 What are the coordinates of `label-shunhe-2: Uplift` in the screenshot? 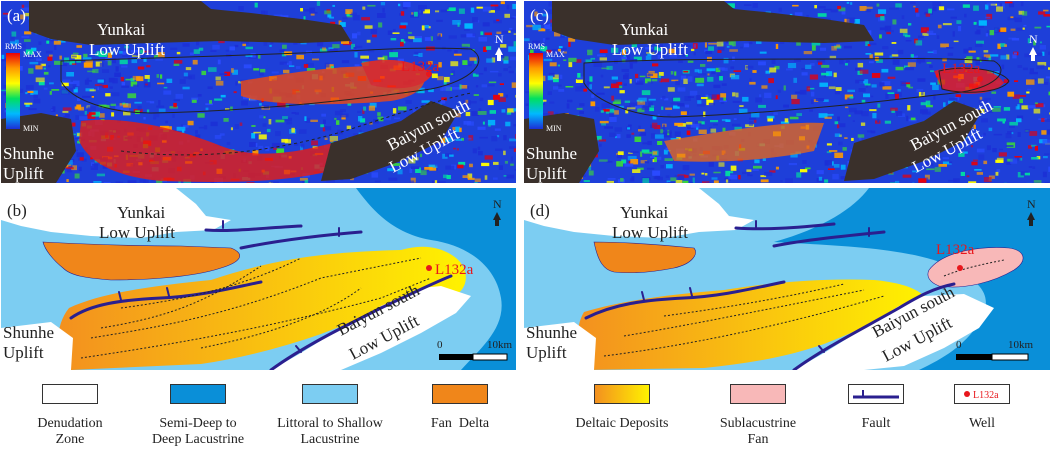 It's located at (23, 173).